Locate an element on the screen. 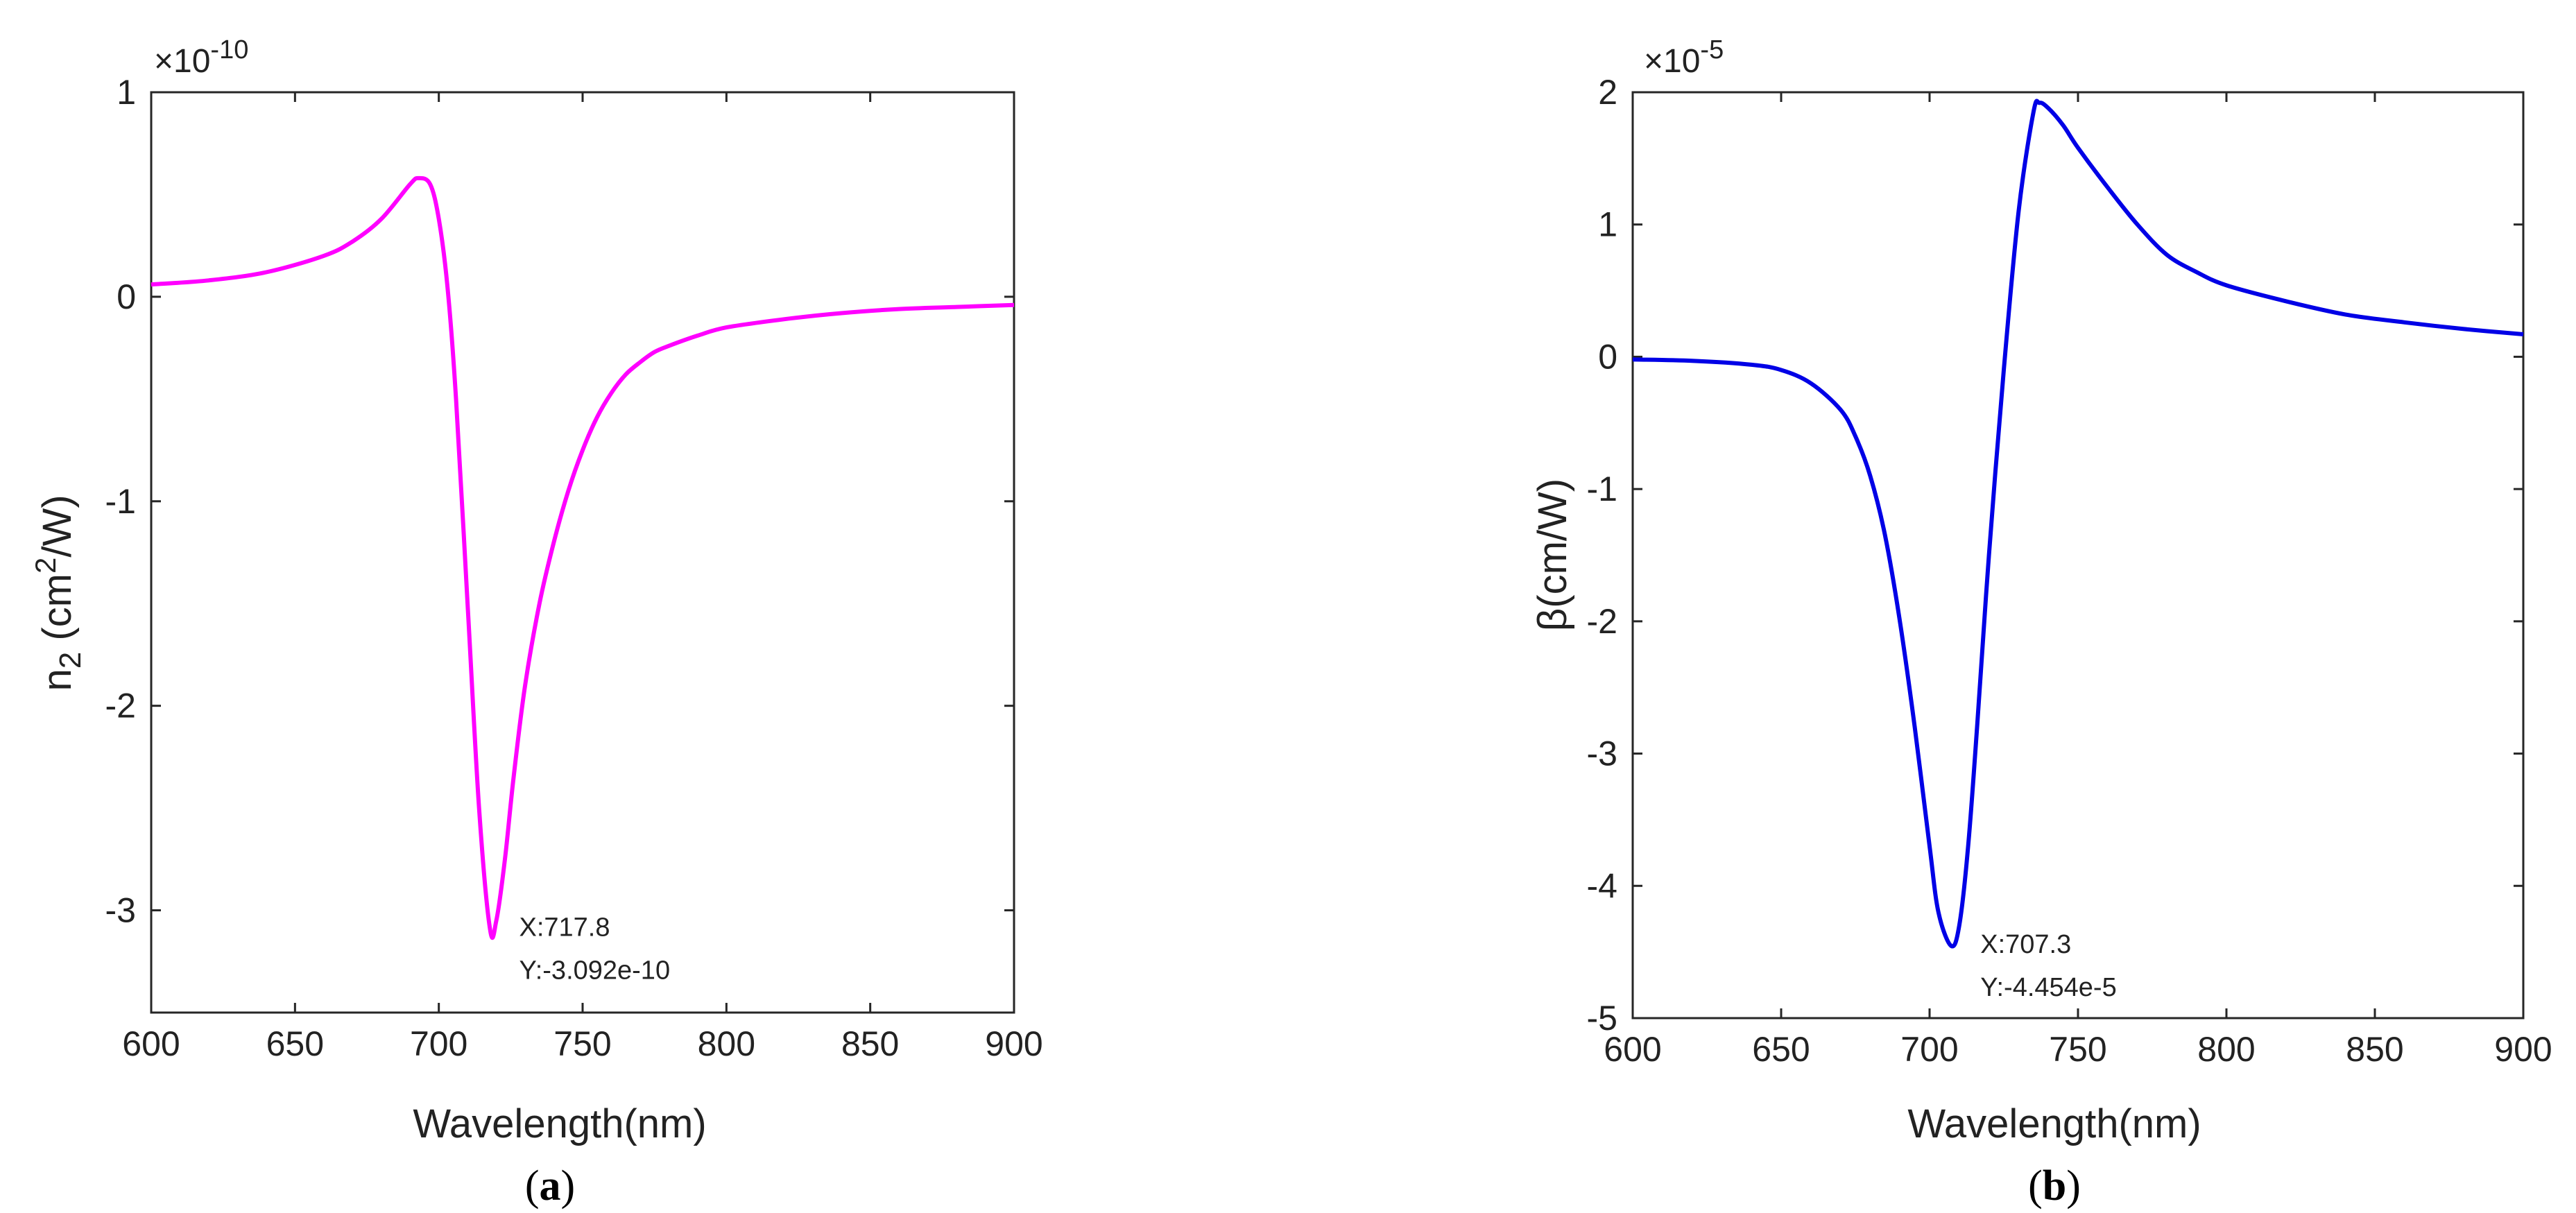 The image size is (2576, 1213). chart-b-x-tick-label: 850 is located at coordinates (2374, 1049).